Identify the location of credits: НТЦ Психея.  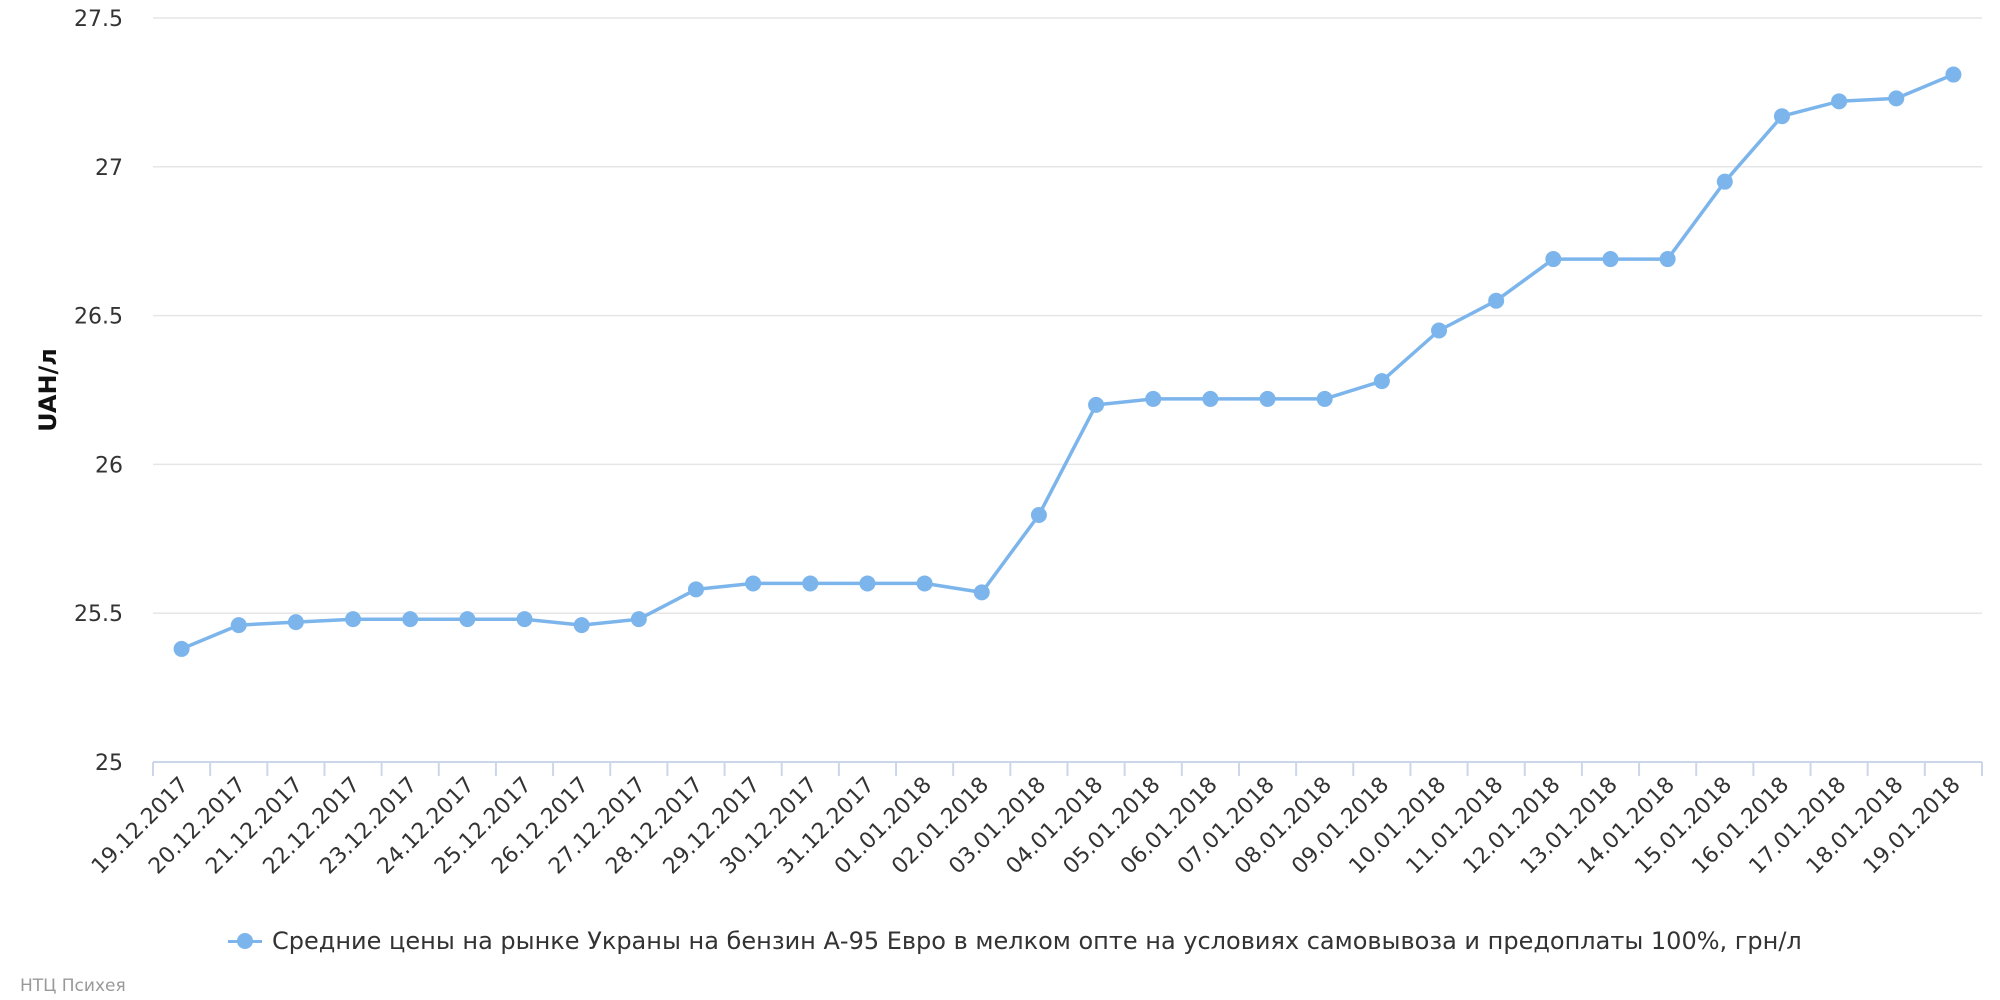
(73, 986).